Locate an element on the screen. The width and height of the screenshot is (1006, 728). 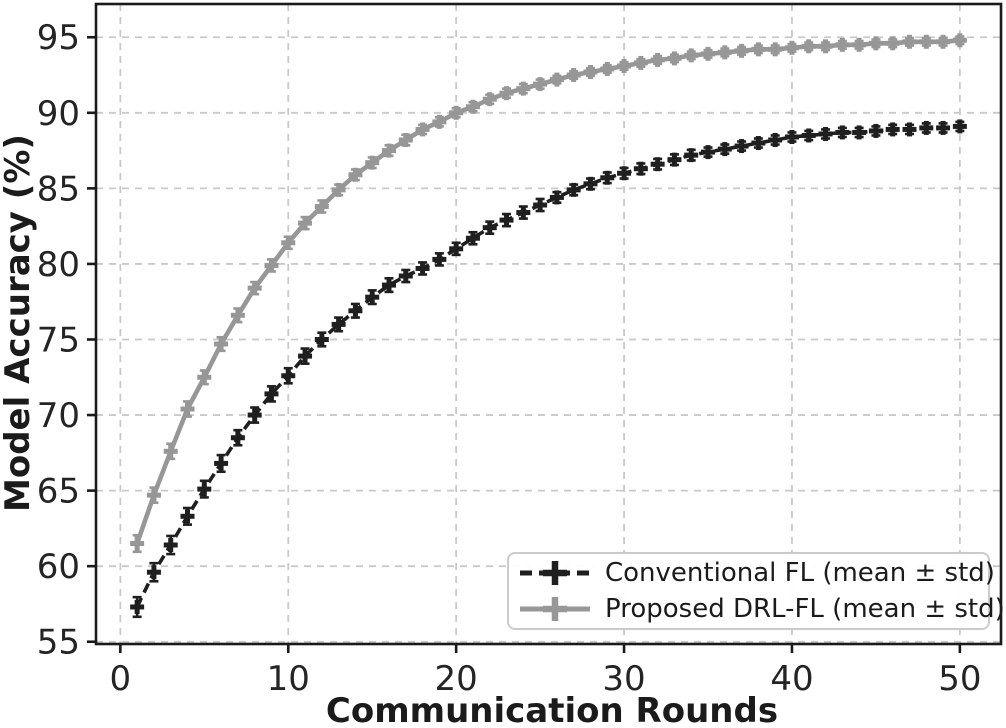
y-tick-label: 70 is located at coordinates (58, 416).